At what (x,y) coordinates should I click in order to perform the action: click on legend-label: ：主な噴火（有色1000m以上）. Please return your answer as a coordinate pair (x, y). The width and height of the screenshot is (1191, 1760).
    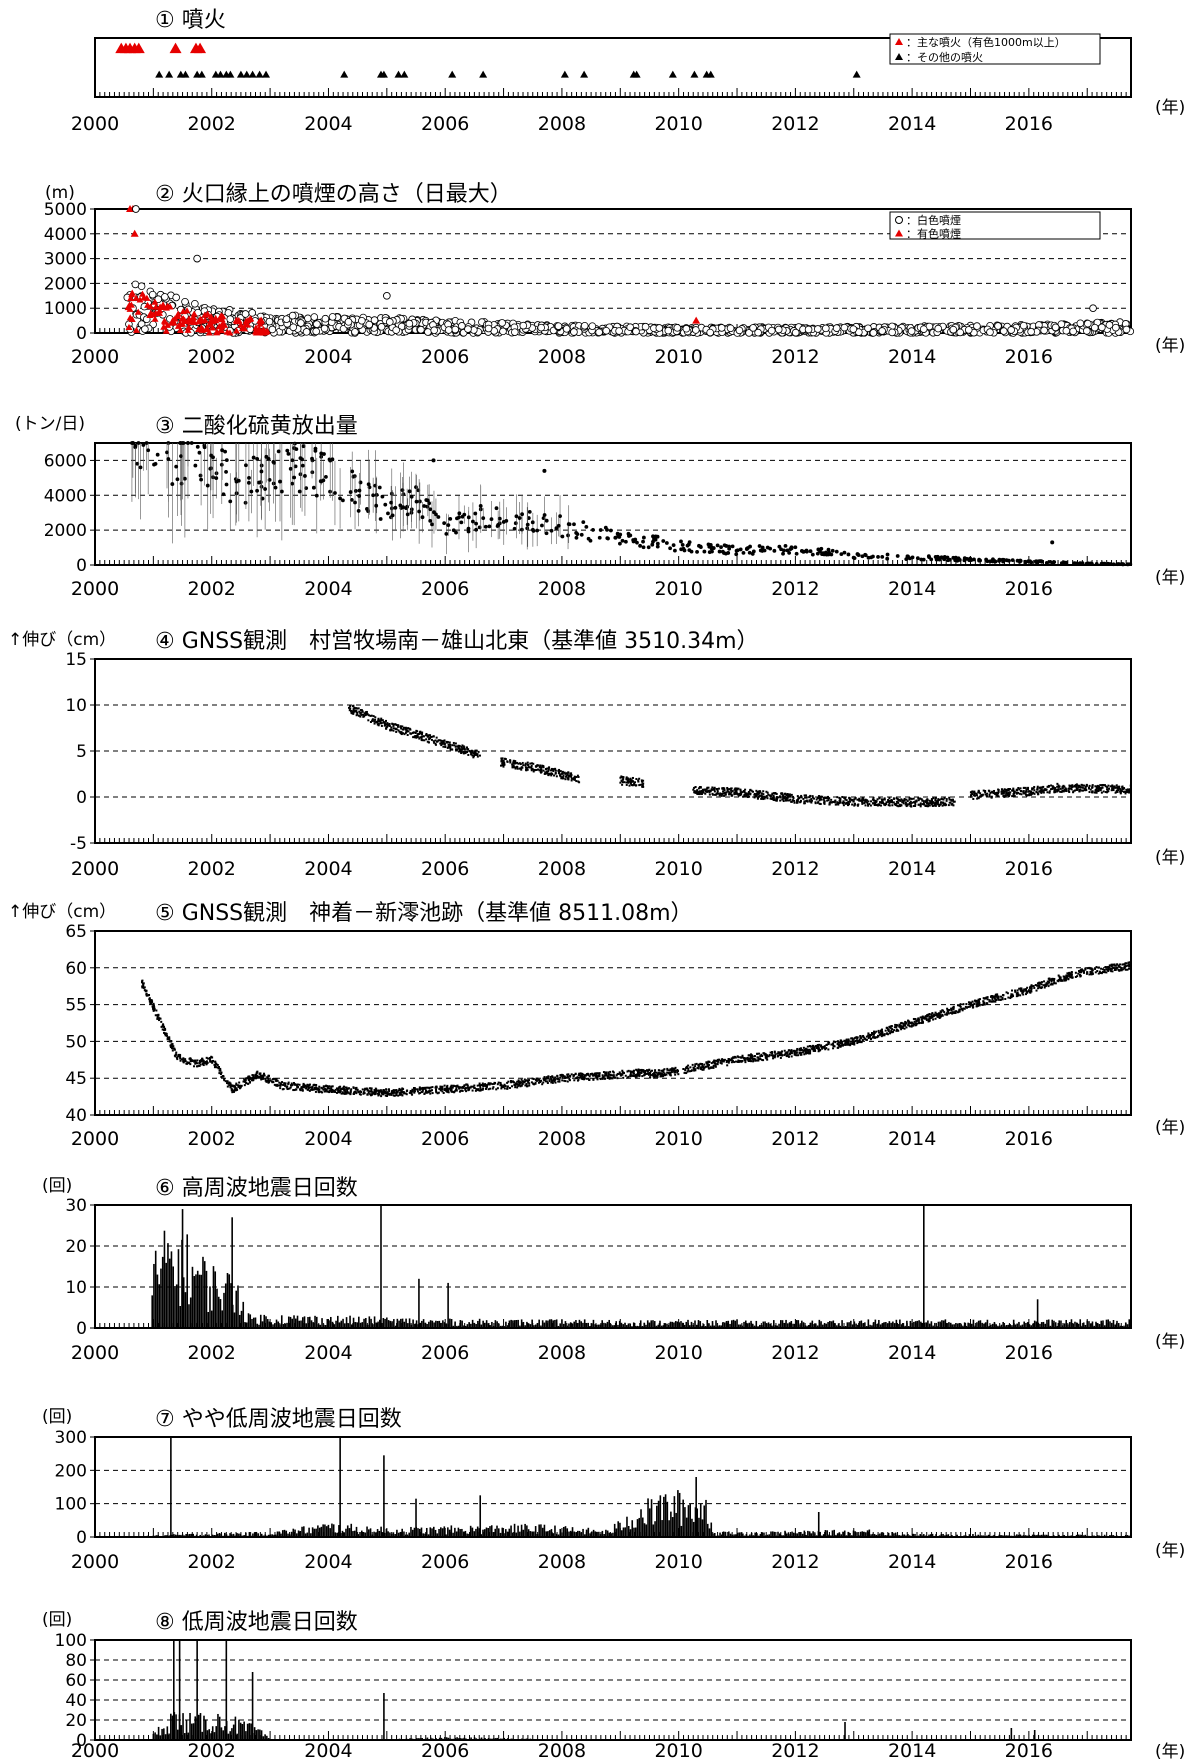
    Looking at the image, I should click on (986, 42).